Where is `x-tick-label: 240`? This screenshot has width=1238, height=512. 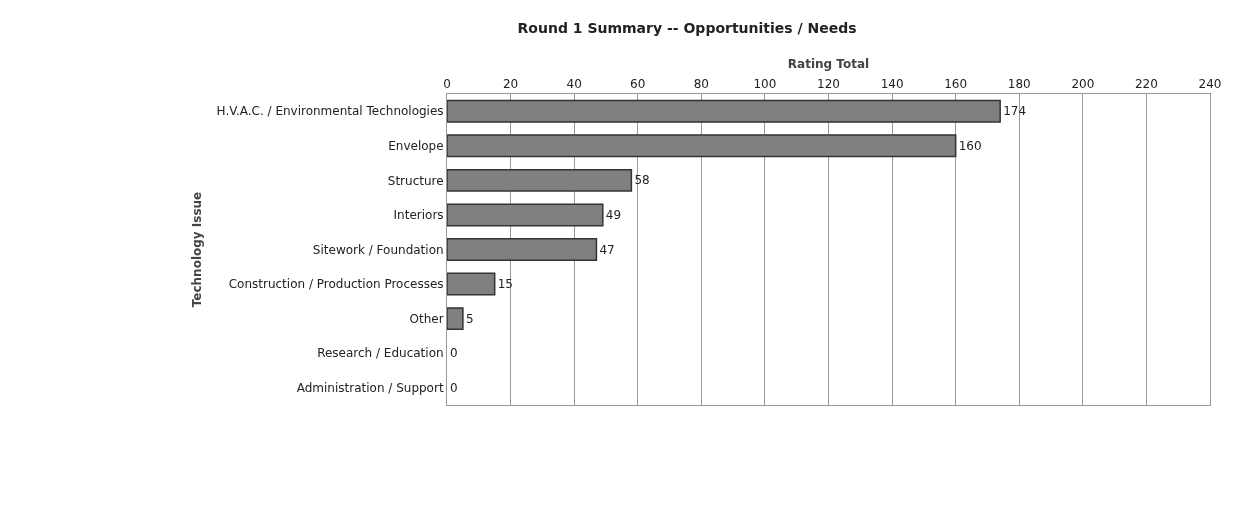
x-tick-label: 240 is located at coordinates (1210, 84).